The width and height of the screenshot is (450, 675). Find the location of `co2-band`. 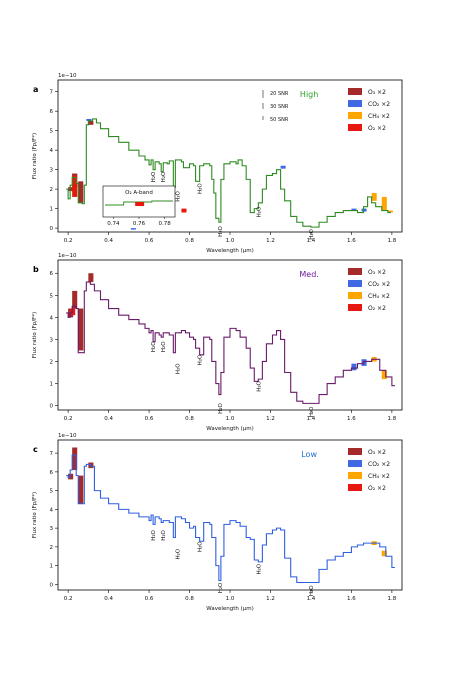

co2-band is located at coordinates (89, 119).